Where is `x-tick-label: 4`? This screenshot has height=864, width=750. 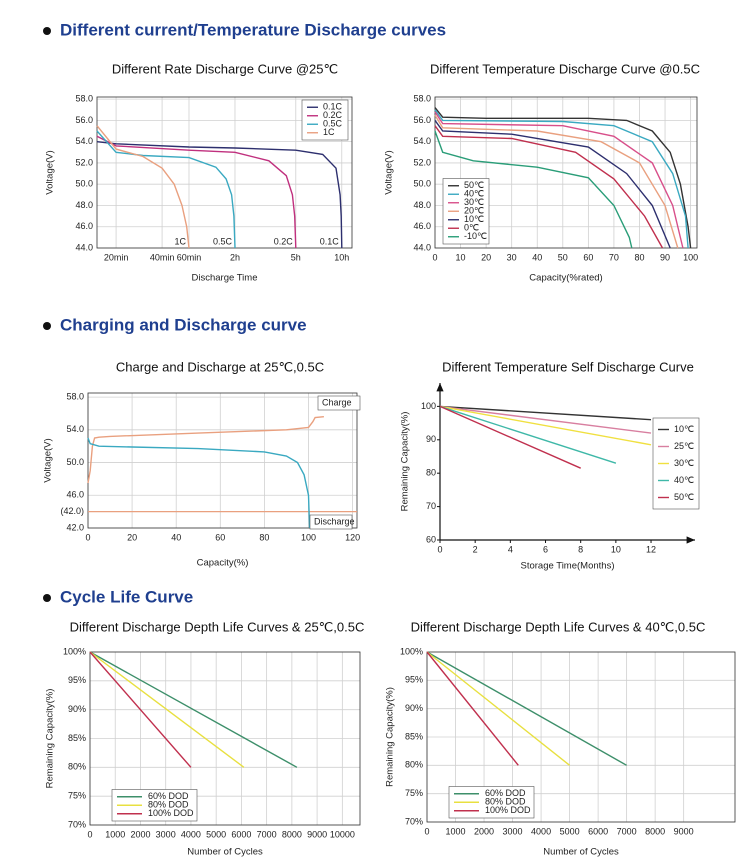
x-tick-label: 4 is located at coordinates (510, 549).